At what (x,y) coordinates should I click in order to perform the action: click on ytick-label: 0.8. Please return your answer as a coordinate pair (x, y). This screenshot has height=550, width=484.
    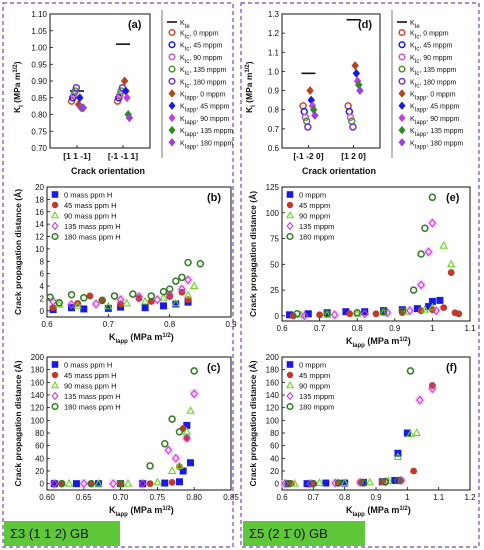
    Looking at the image, I should click on (274, 110).